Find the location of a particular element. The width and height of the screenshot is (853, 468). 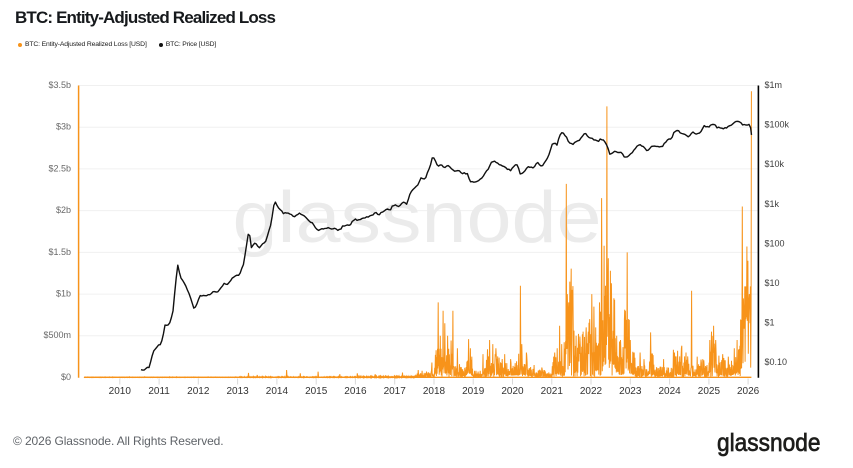

svg-text: 2022 is located at coordinates (591, 391).